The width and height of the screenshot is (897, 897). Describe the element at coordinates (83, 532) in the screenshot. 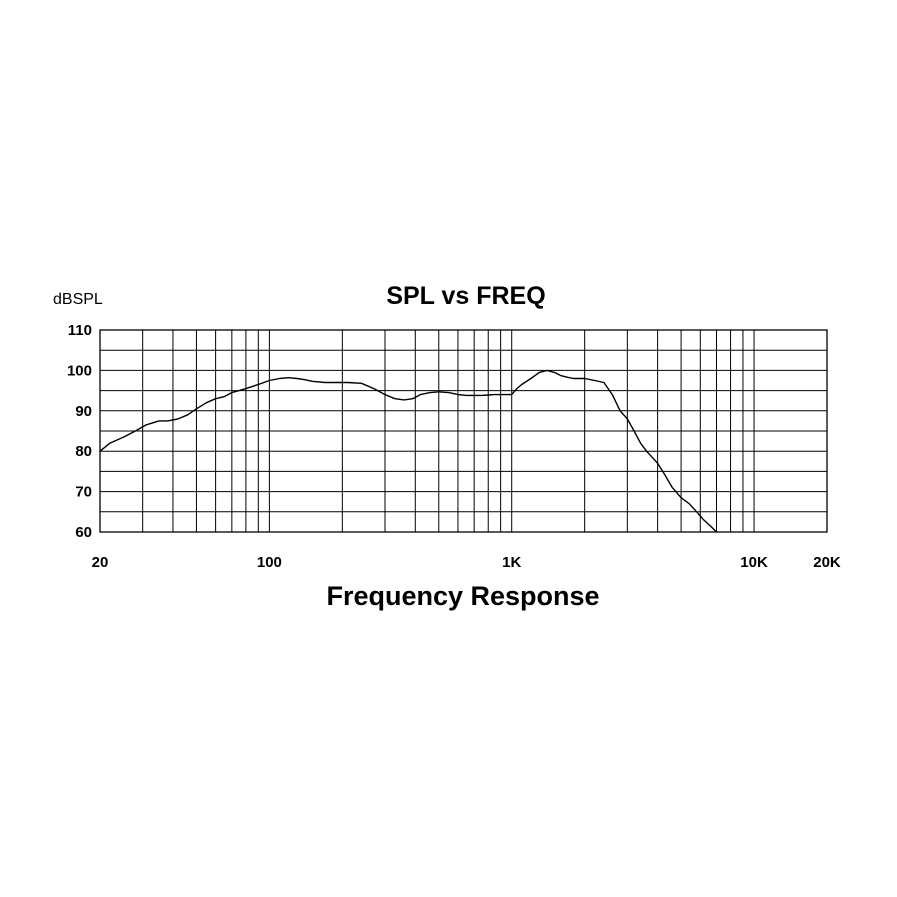

I see `y-tick-label: 60` at that location.